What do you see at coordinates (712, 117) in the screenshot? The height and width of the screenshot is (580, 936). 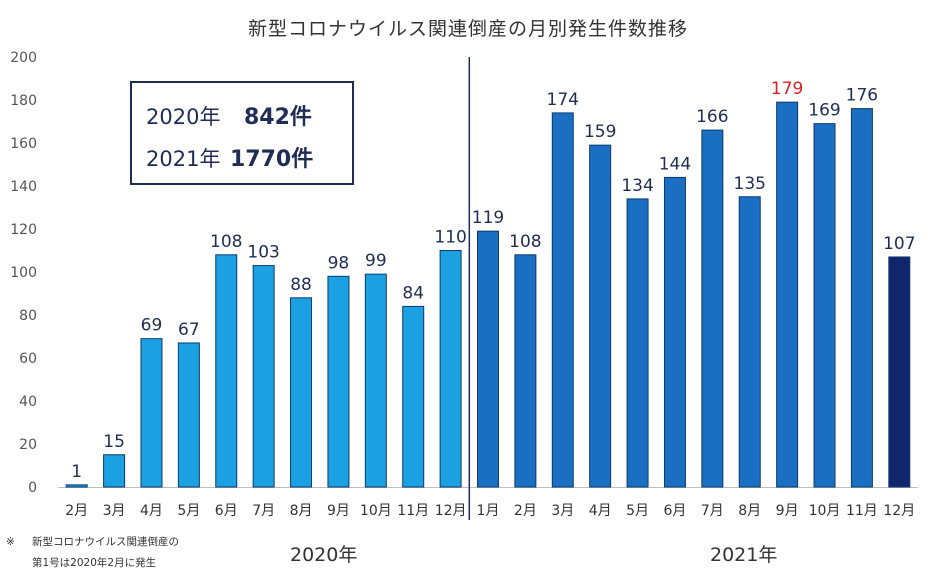 I see `bar-value-label: 166` at bounding box center [712, 117].